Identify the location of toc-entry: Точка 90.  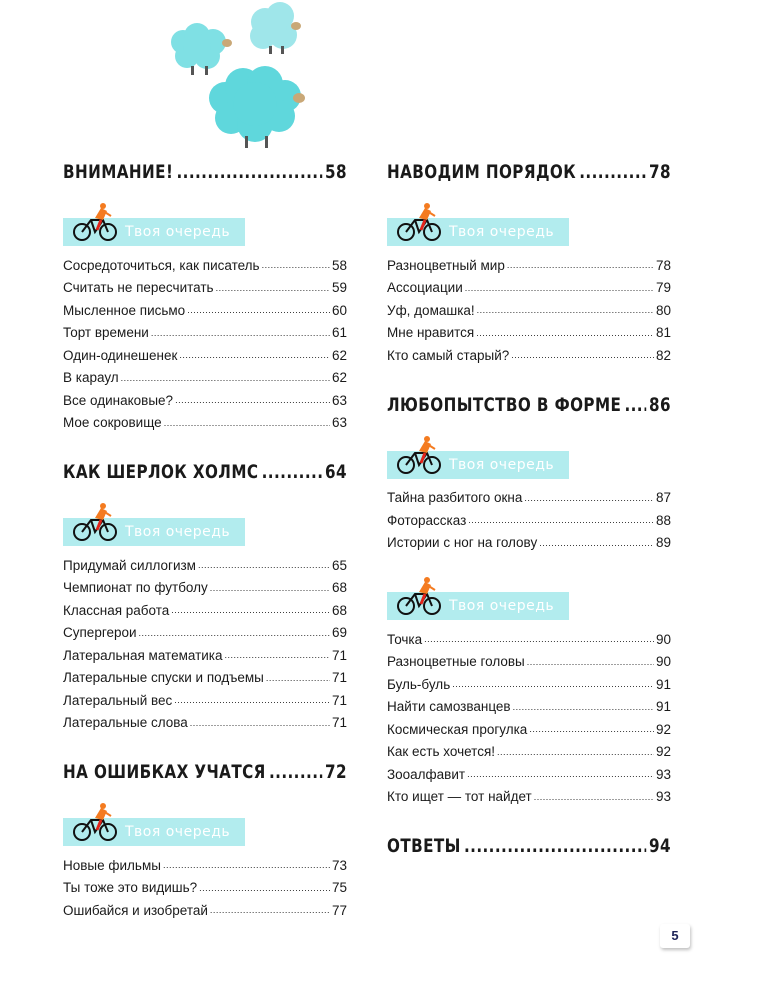
(529, 639).